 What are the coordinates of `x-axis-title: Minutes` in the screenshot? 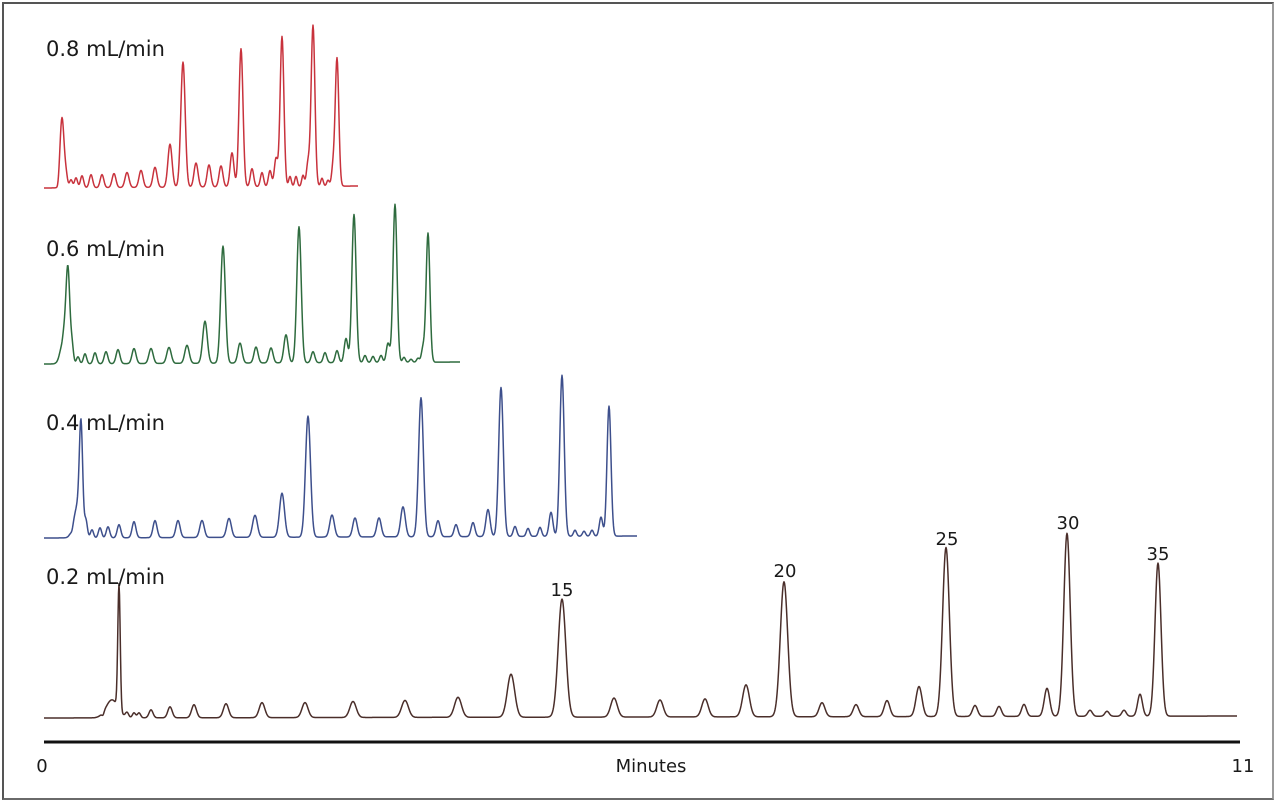 It's located at (651, 766).